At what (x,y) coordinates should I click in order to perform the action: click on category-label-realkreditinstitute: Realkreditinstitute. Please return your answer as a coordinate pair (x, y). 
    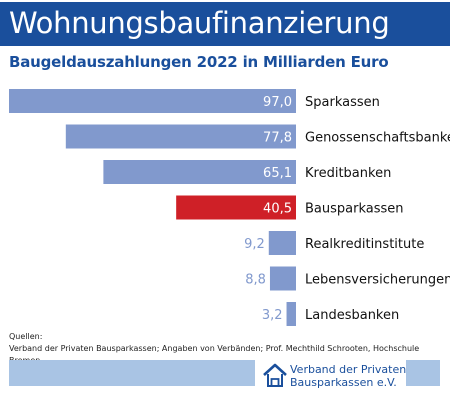
    Looking at the image, I should click on (364, 244).